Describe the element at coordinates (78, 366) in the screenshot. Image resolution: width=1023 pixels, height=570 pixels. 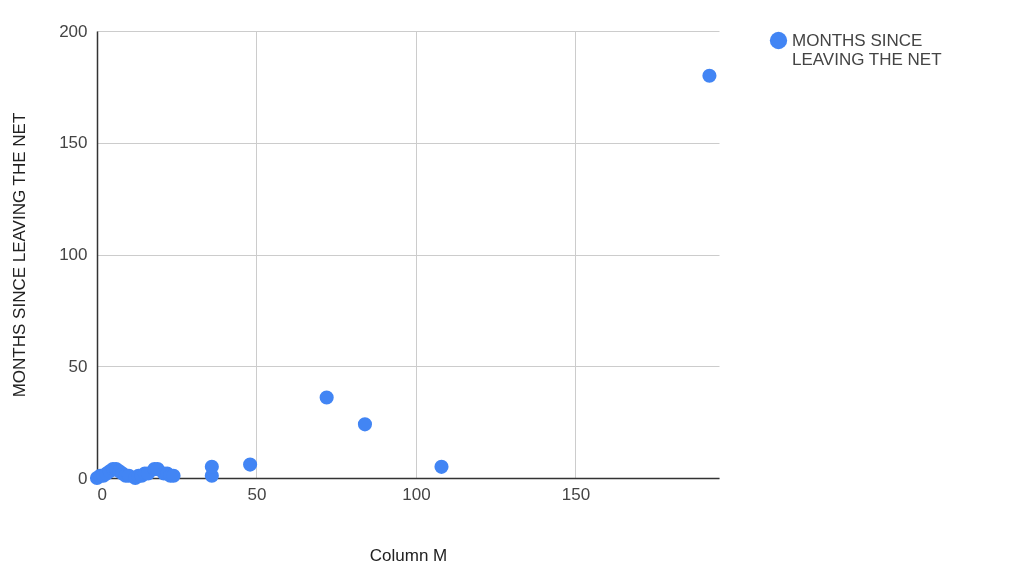
I see `y-tick-label: 50` at that location.